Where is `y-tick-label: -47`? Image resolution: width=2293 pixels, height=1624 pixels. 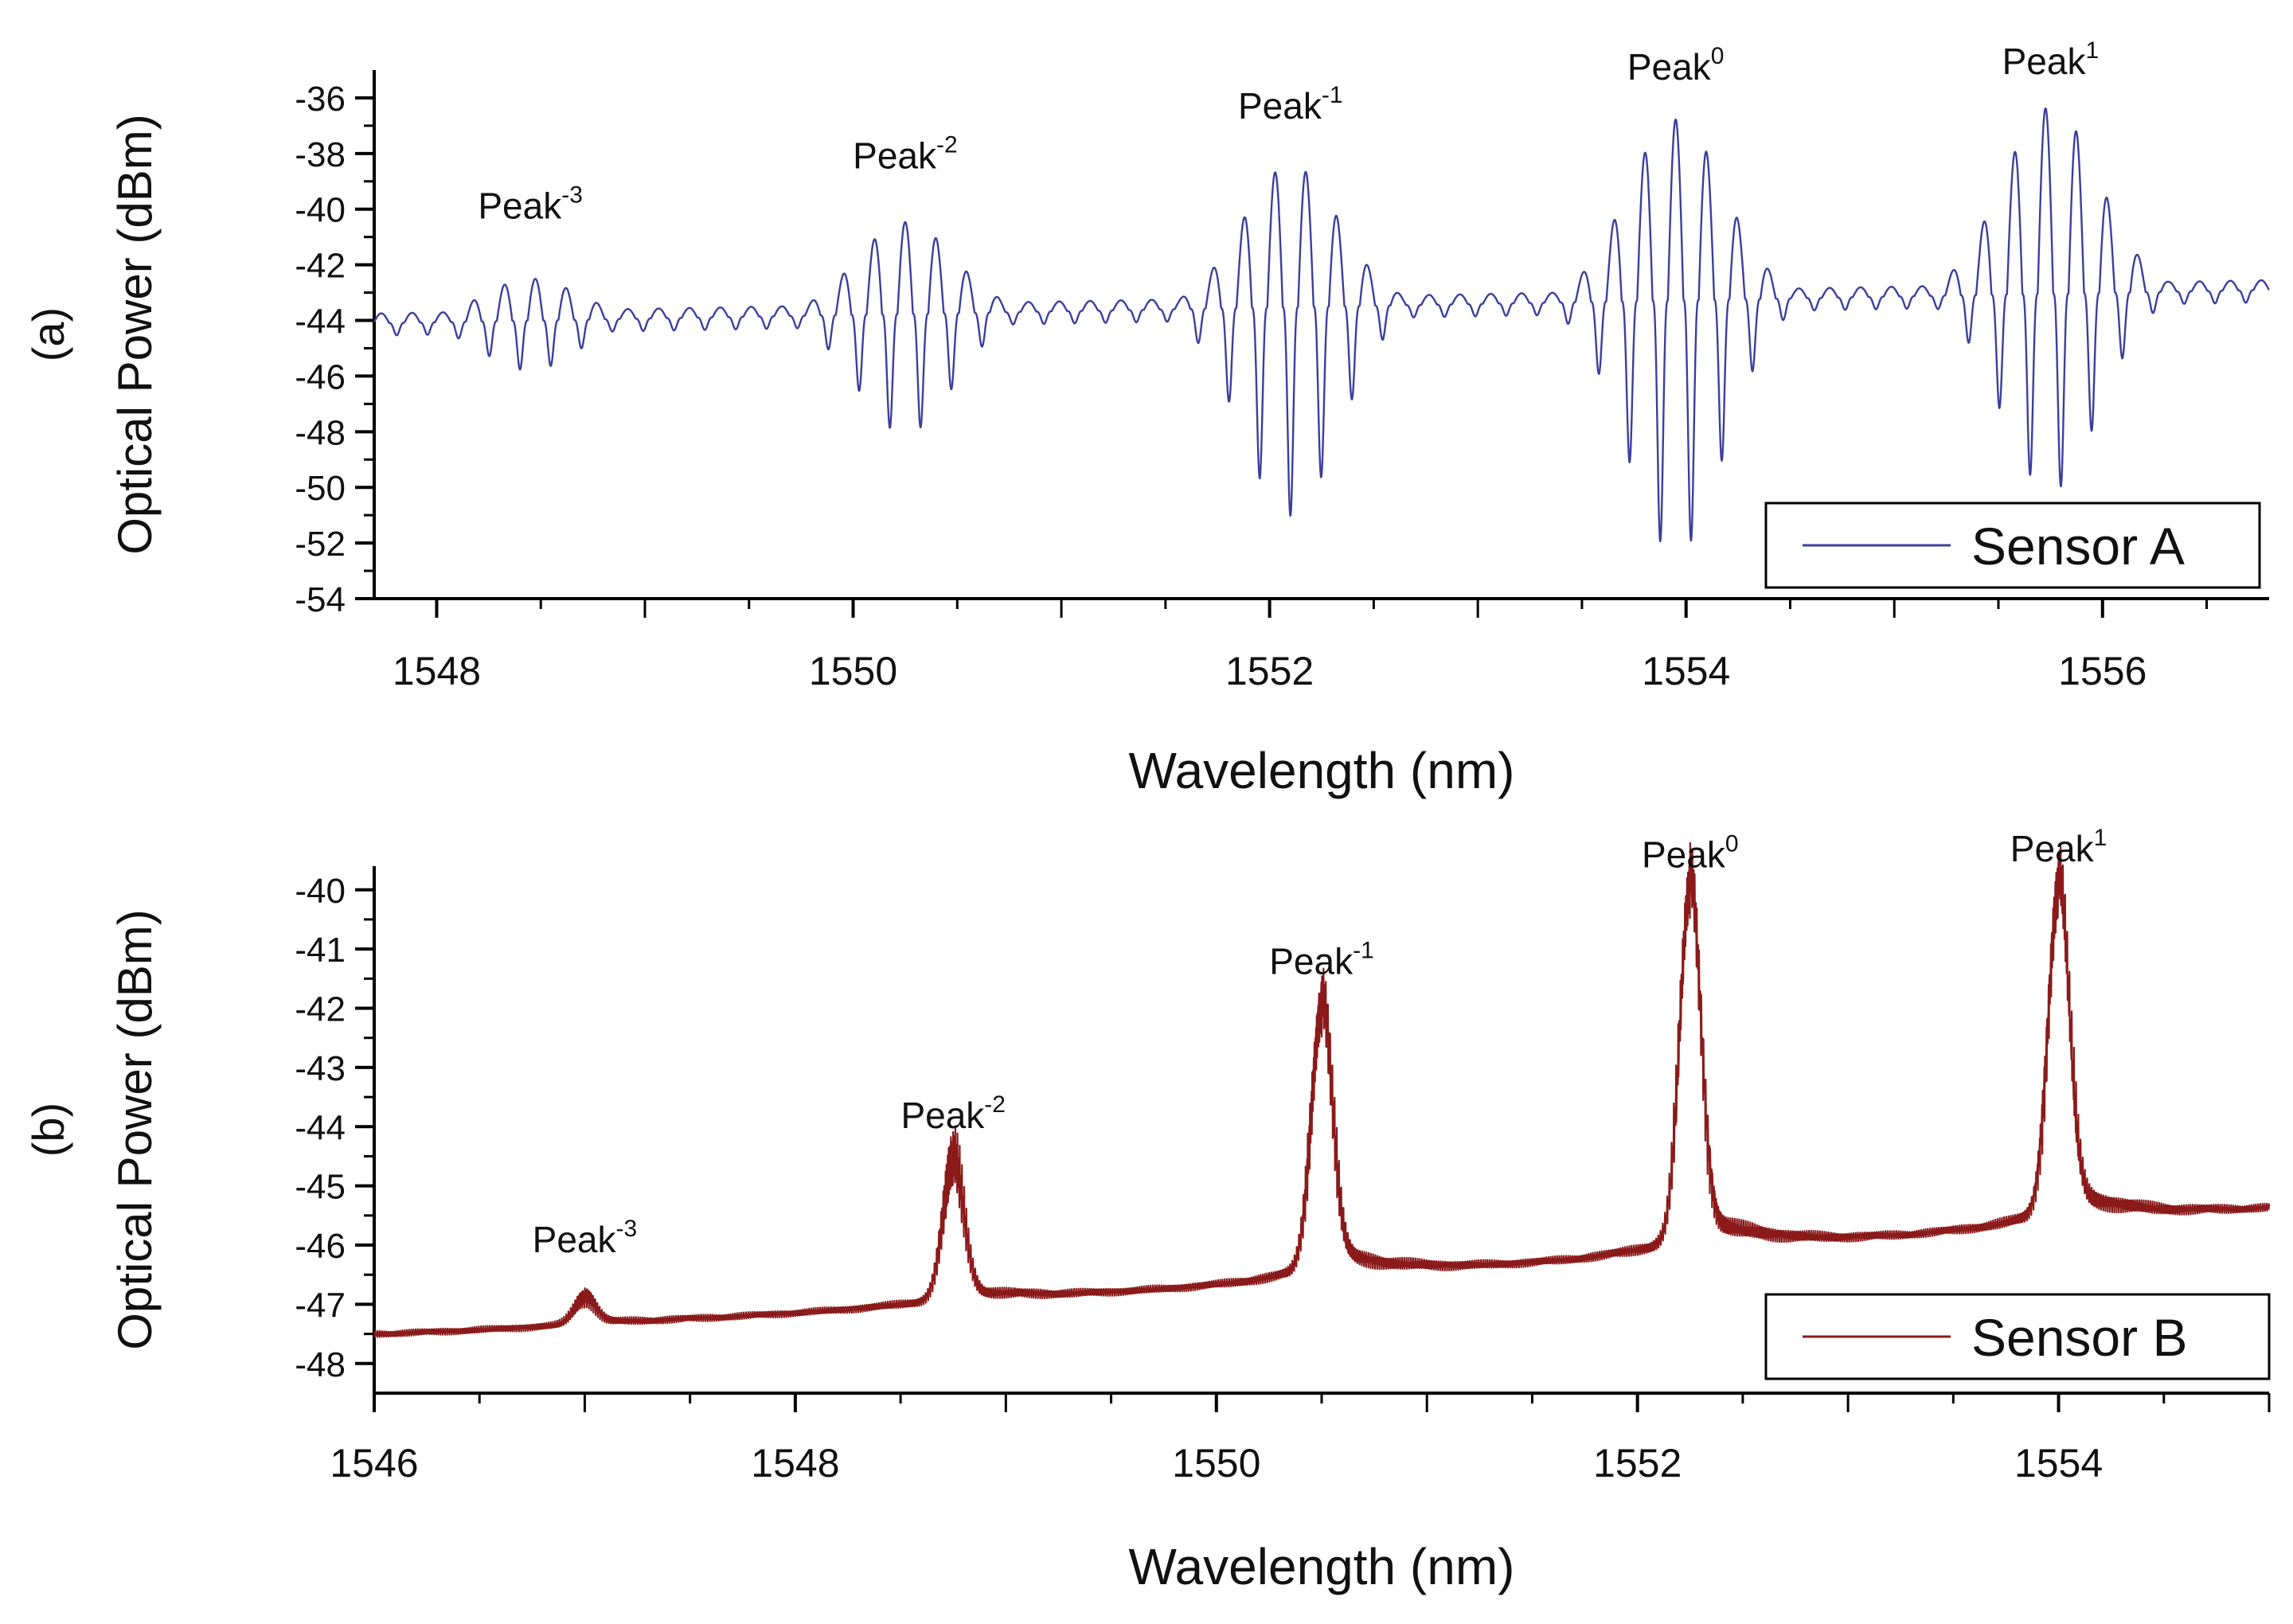 y-tick-label: -47 is located at coordinates (320, 1305).